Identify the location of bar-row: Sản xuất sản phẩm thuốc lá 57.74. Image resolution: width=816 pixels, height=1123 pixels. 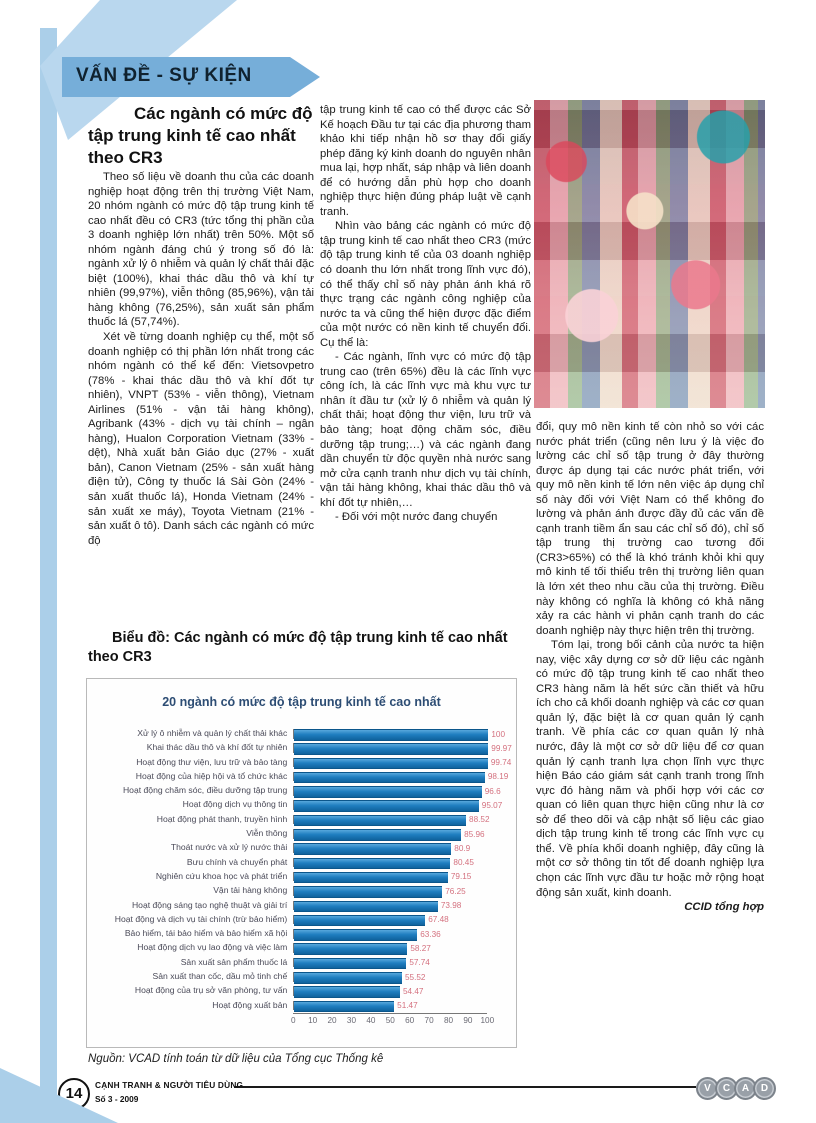
(301, 963).